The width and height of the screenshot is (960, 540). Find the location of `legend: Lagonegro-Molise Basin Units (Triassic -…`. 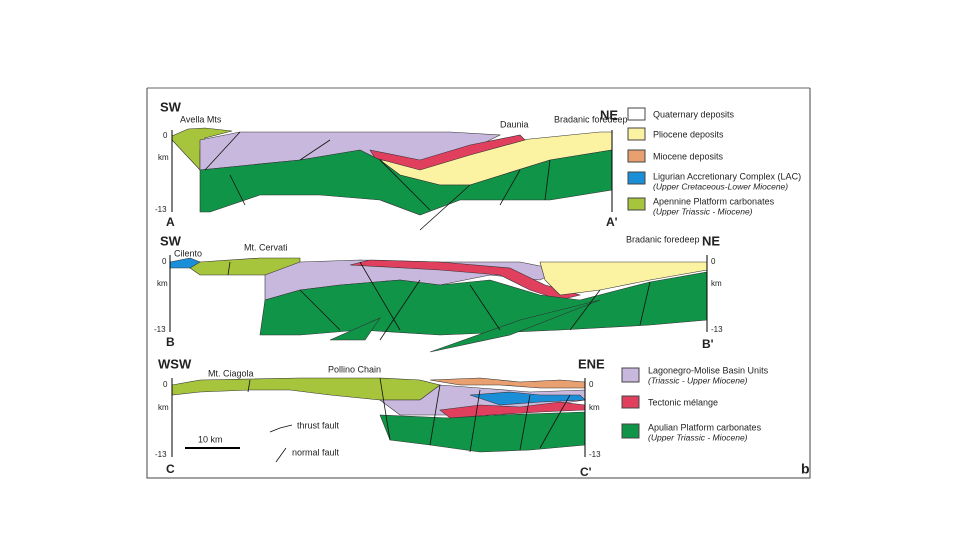

legend: Lagonegro-Molise Basin Units (Triassic -… is located at coordinates (695, 403).